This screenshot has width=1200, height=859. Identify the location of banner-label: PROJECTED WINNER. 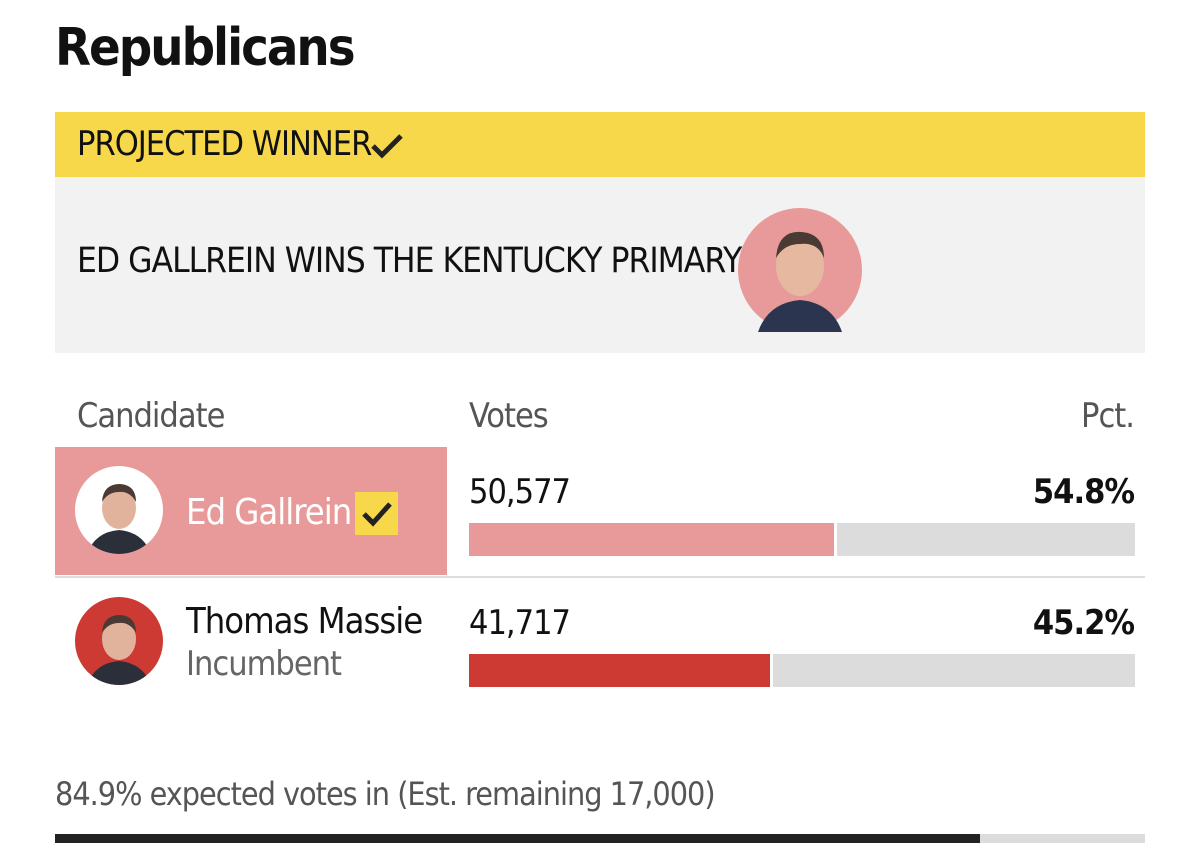
(224, 144).